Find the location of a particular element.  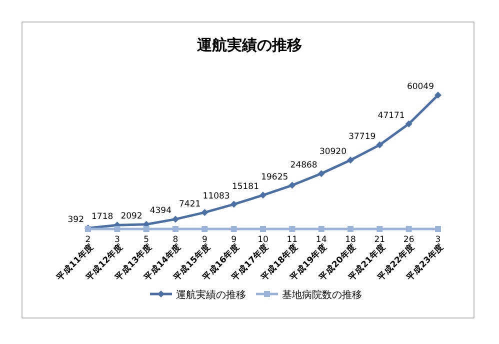

data-label: 47171 is located at coordinates (391, 115).